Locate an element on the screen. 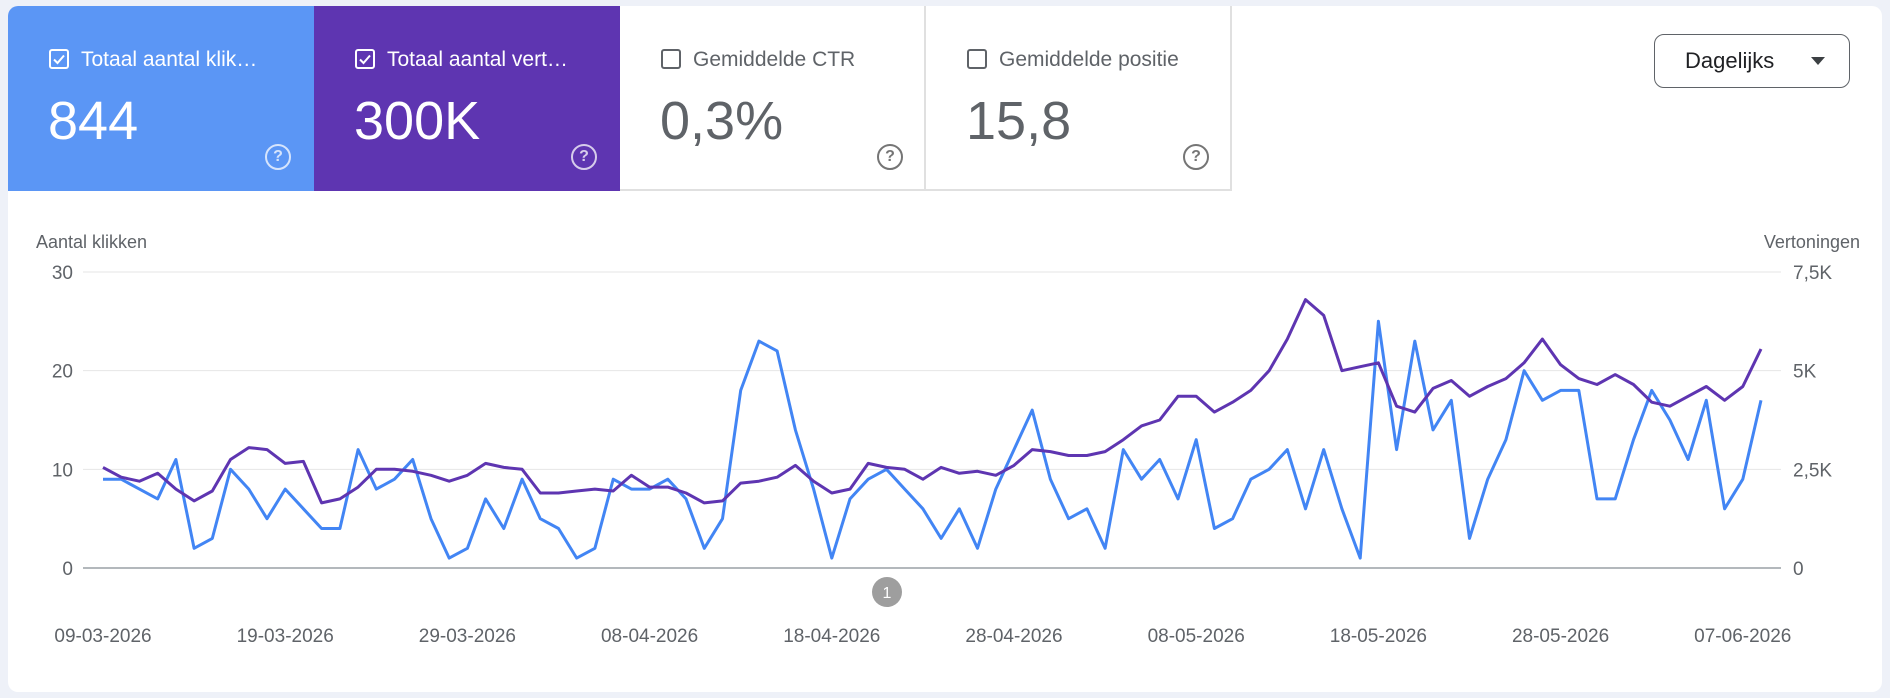 The width and height of the screenshot is (1890, 698). y-left-tick-label: 20 is located at coordinates (62, 372).